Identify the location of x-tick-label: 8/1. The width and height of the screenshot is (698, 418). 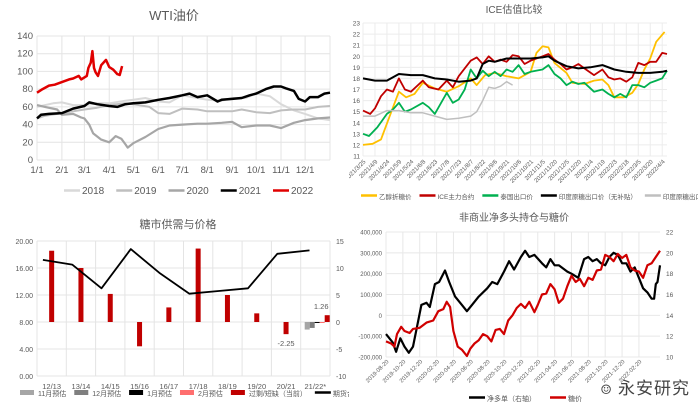
(207, 170).